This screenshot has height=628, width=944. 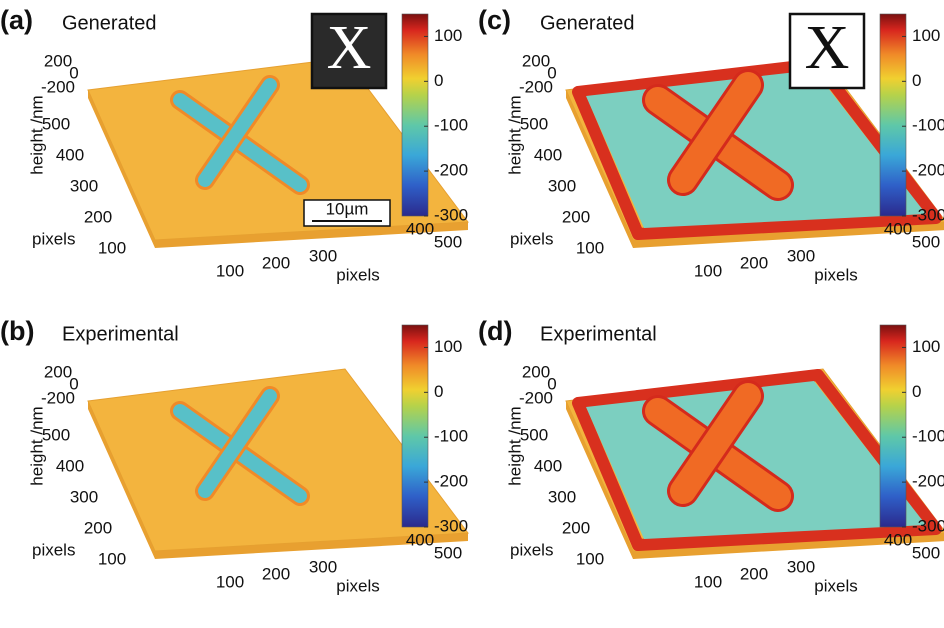 I want to click on inset-box, so click(x=827, y=51).